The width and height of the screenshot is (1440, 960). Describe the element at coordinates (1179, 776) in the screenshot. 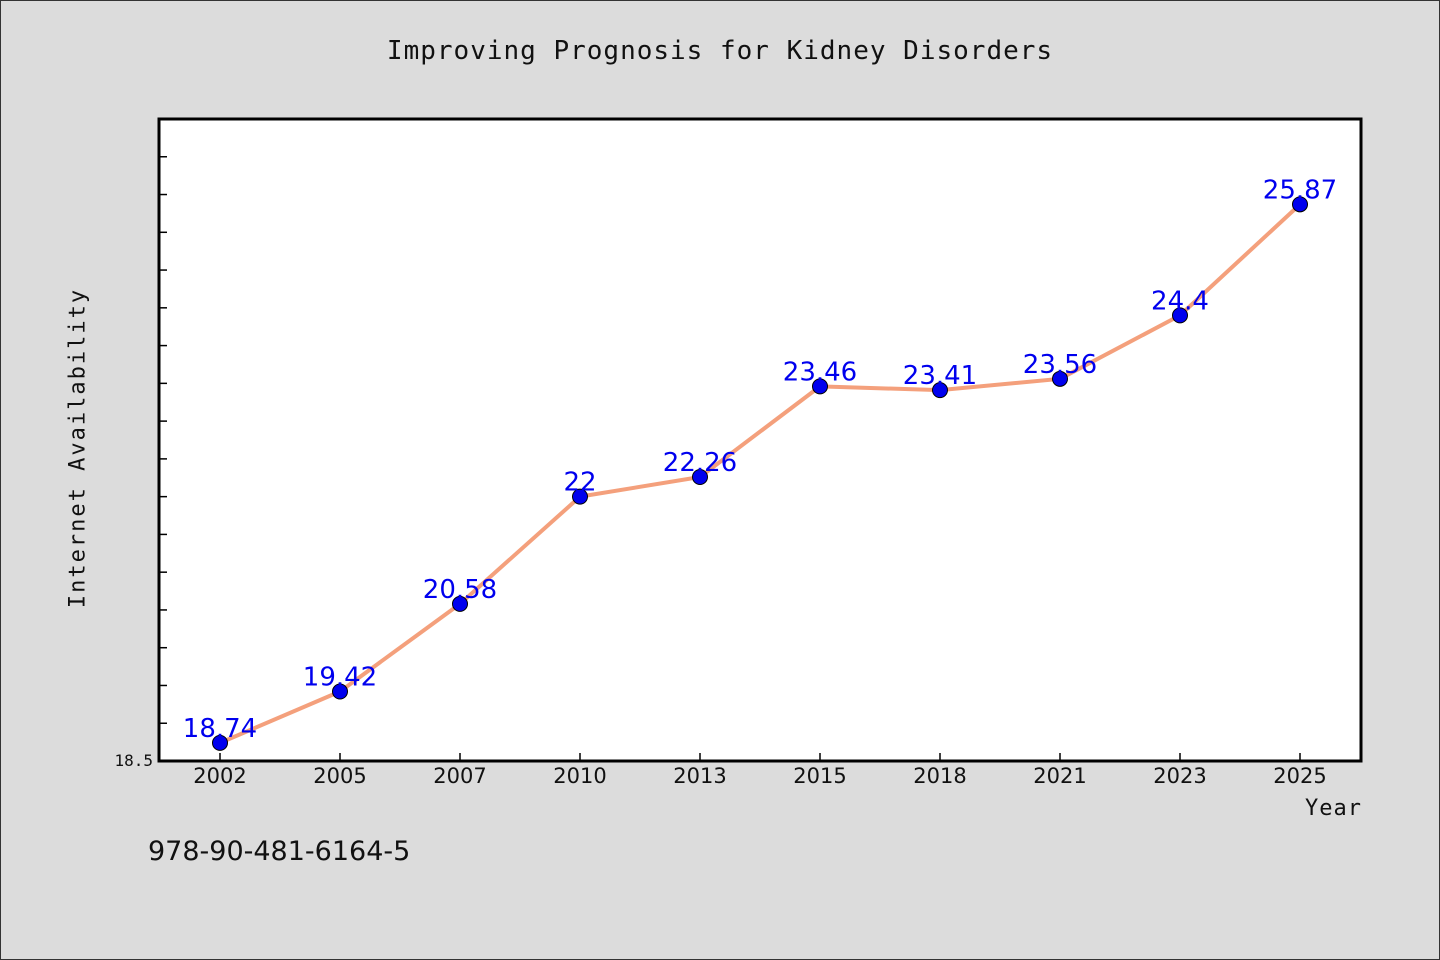

I see `x-tick-label: 2023` at that location.